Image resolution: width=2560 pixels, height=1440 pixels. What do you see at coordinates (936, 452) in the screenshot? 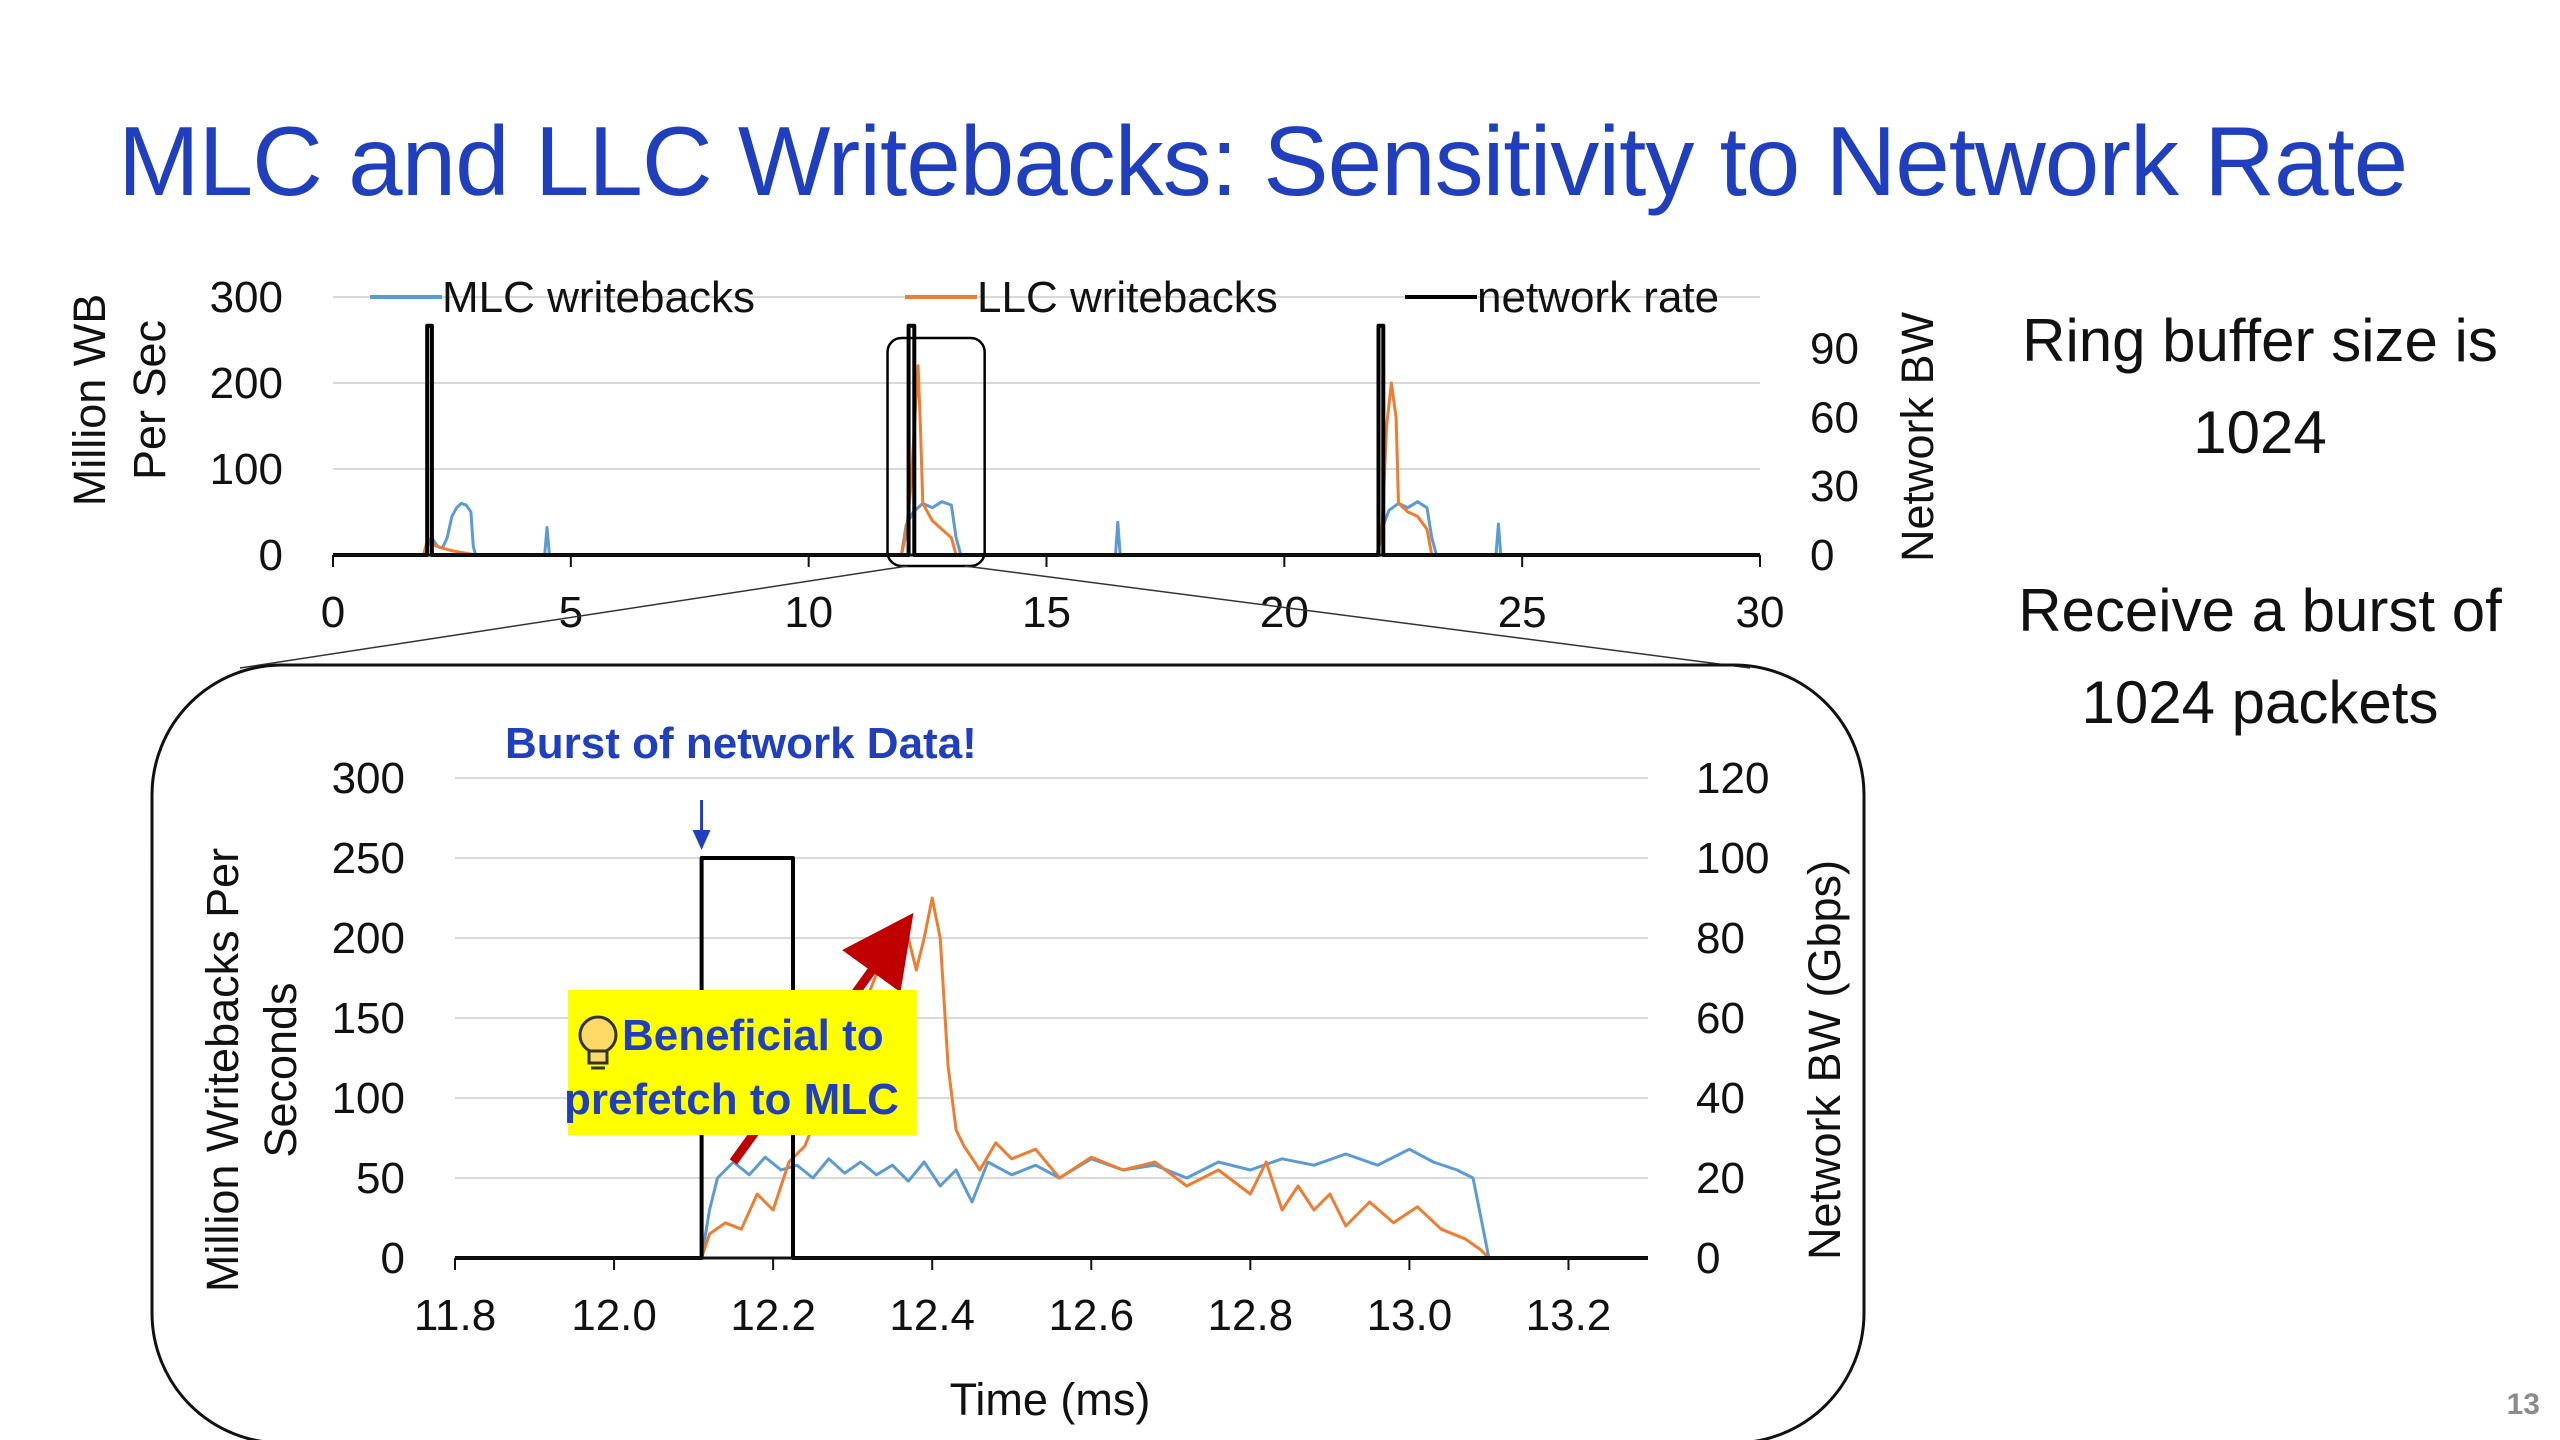
I see `zoom-highlight-box` at bounding box center [936, 452].